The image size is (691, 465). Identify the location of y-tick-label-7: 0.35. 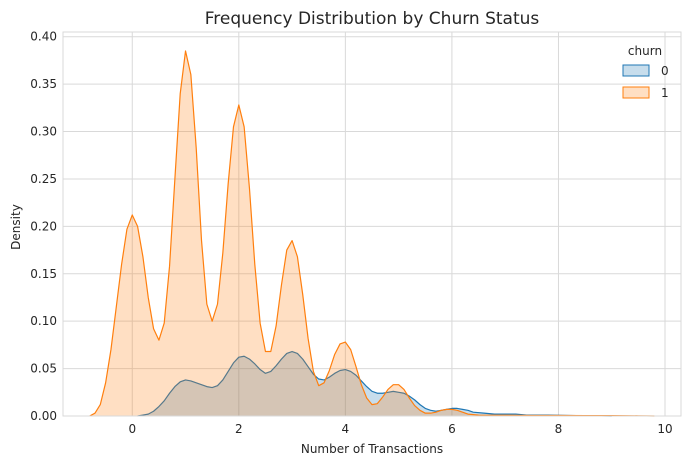
(43, 84).